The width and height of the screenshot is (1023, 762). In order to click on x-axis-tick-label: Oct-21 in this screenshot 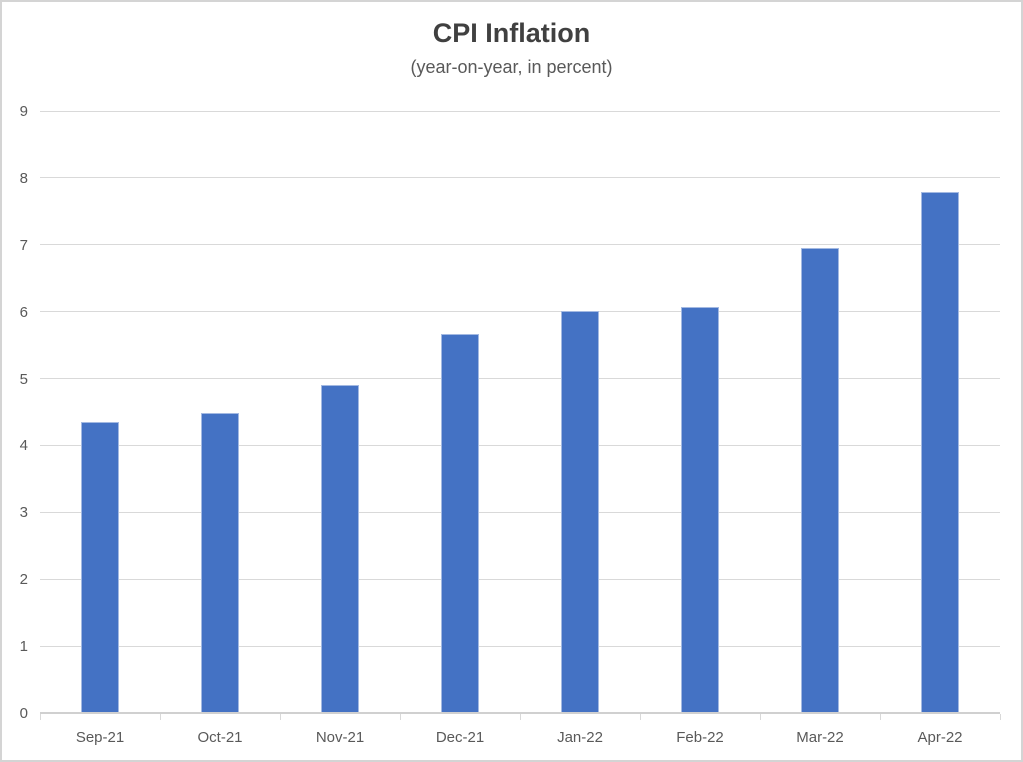, I will do `click(220, 737)`.